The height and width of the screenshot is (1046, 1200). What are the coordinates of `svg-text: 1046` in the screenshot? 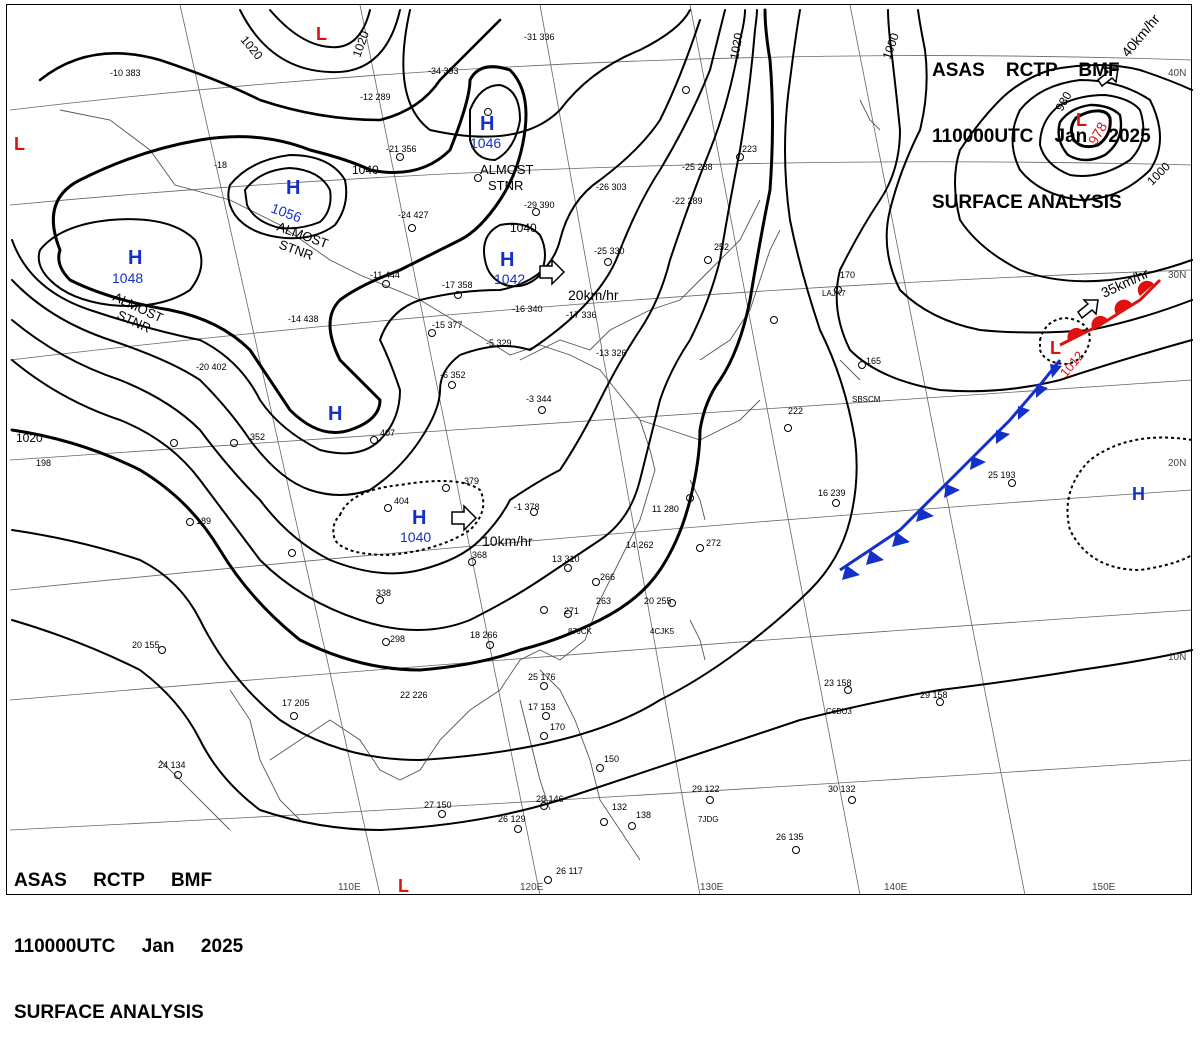 It's located at (485, 143).